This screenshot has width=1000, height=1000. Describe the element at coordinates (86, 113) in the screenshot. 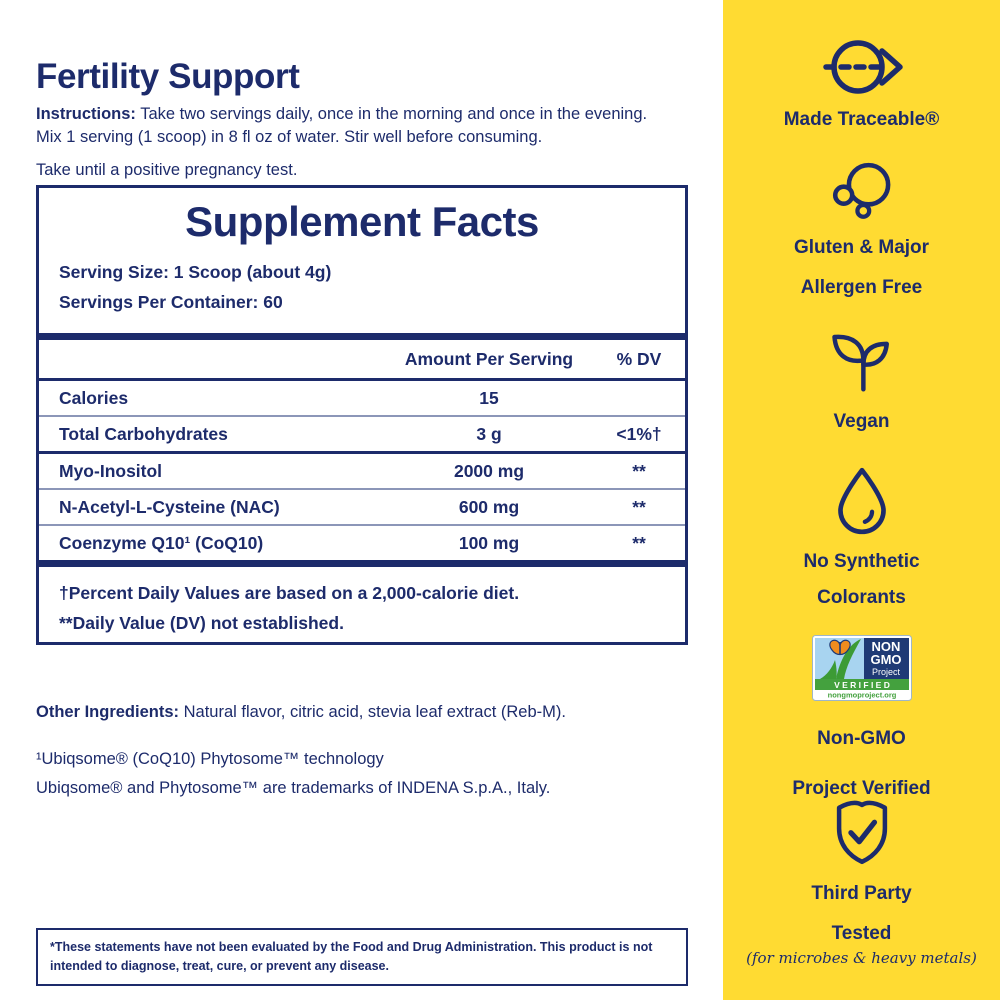

I see `instructions-label: Instructions:` at that location.